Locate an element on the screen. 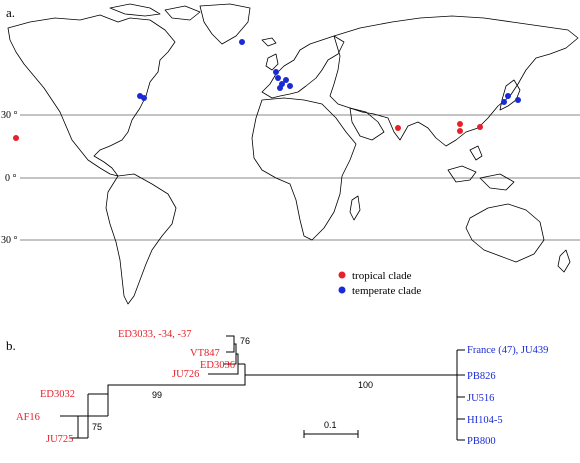 The width and height of the screenshot is (580, 463). bootstrap-value: 76 is located at coordinates (245, 341).